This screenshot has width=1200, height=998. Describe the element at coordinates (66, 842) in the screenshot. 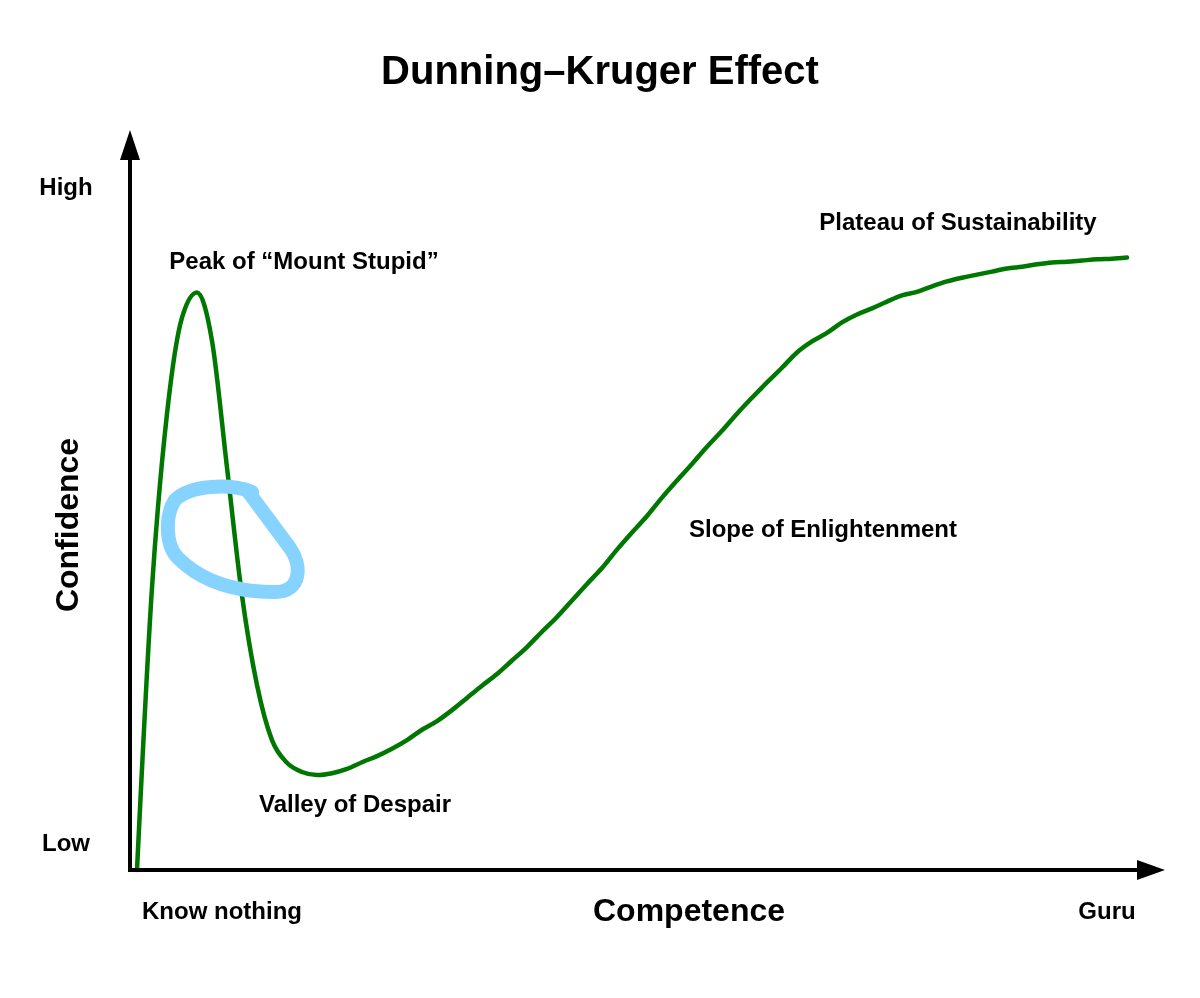

I see `text: Low` at that location.